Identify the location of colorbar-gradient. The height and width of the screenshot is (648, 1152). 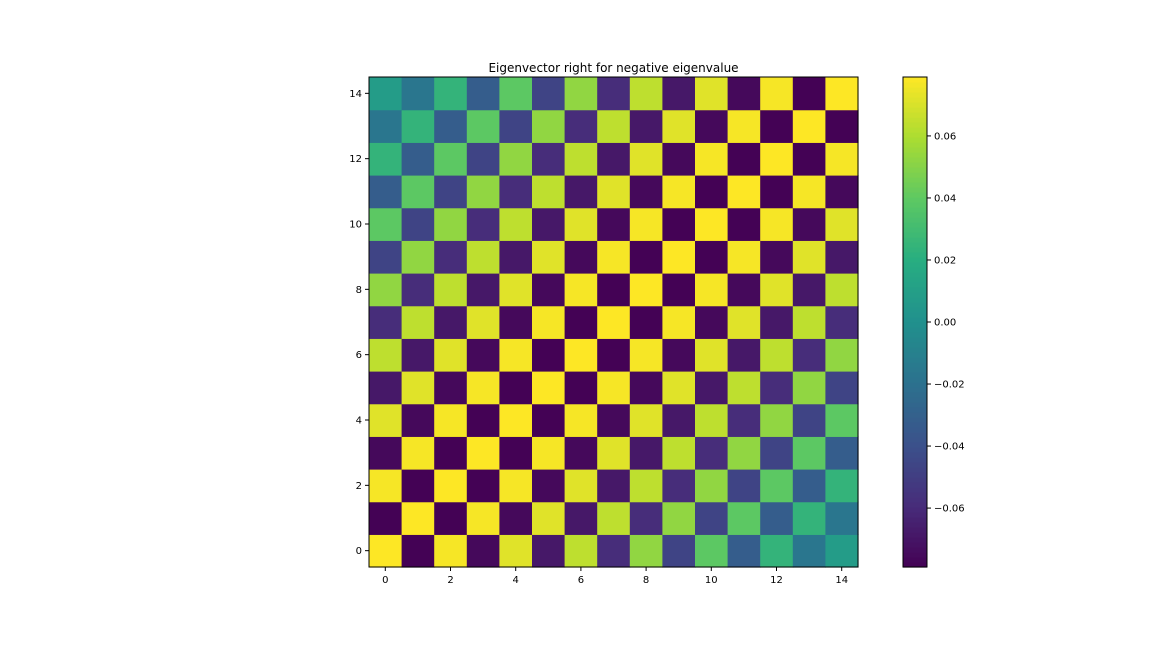
(915, 322).